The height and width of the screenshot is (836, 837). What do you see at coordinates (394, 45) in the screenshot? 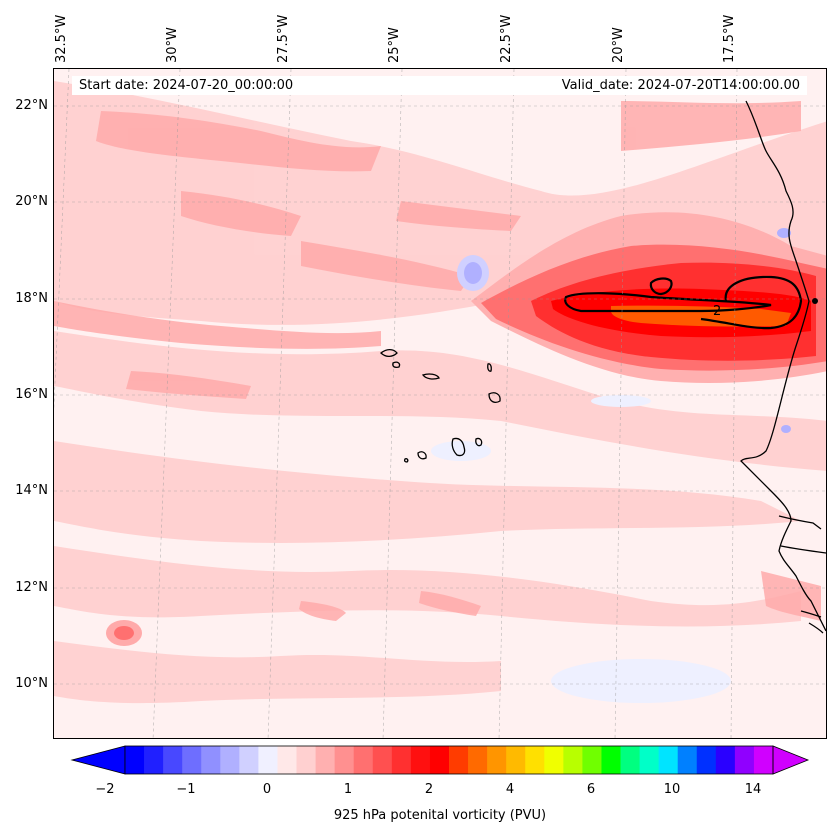
I see `lon-label-25w: 25°W` at bounding box center [394, 45].